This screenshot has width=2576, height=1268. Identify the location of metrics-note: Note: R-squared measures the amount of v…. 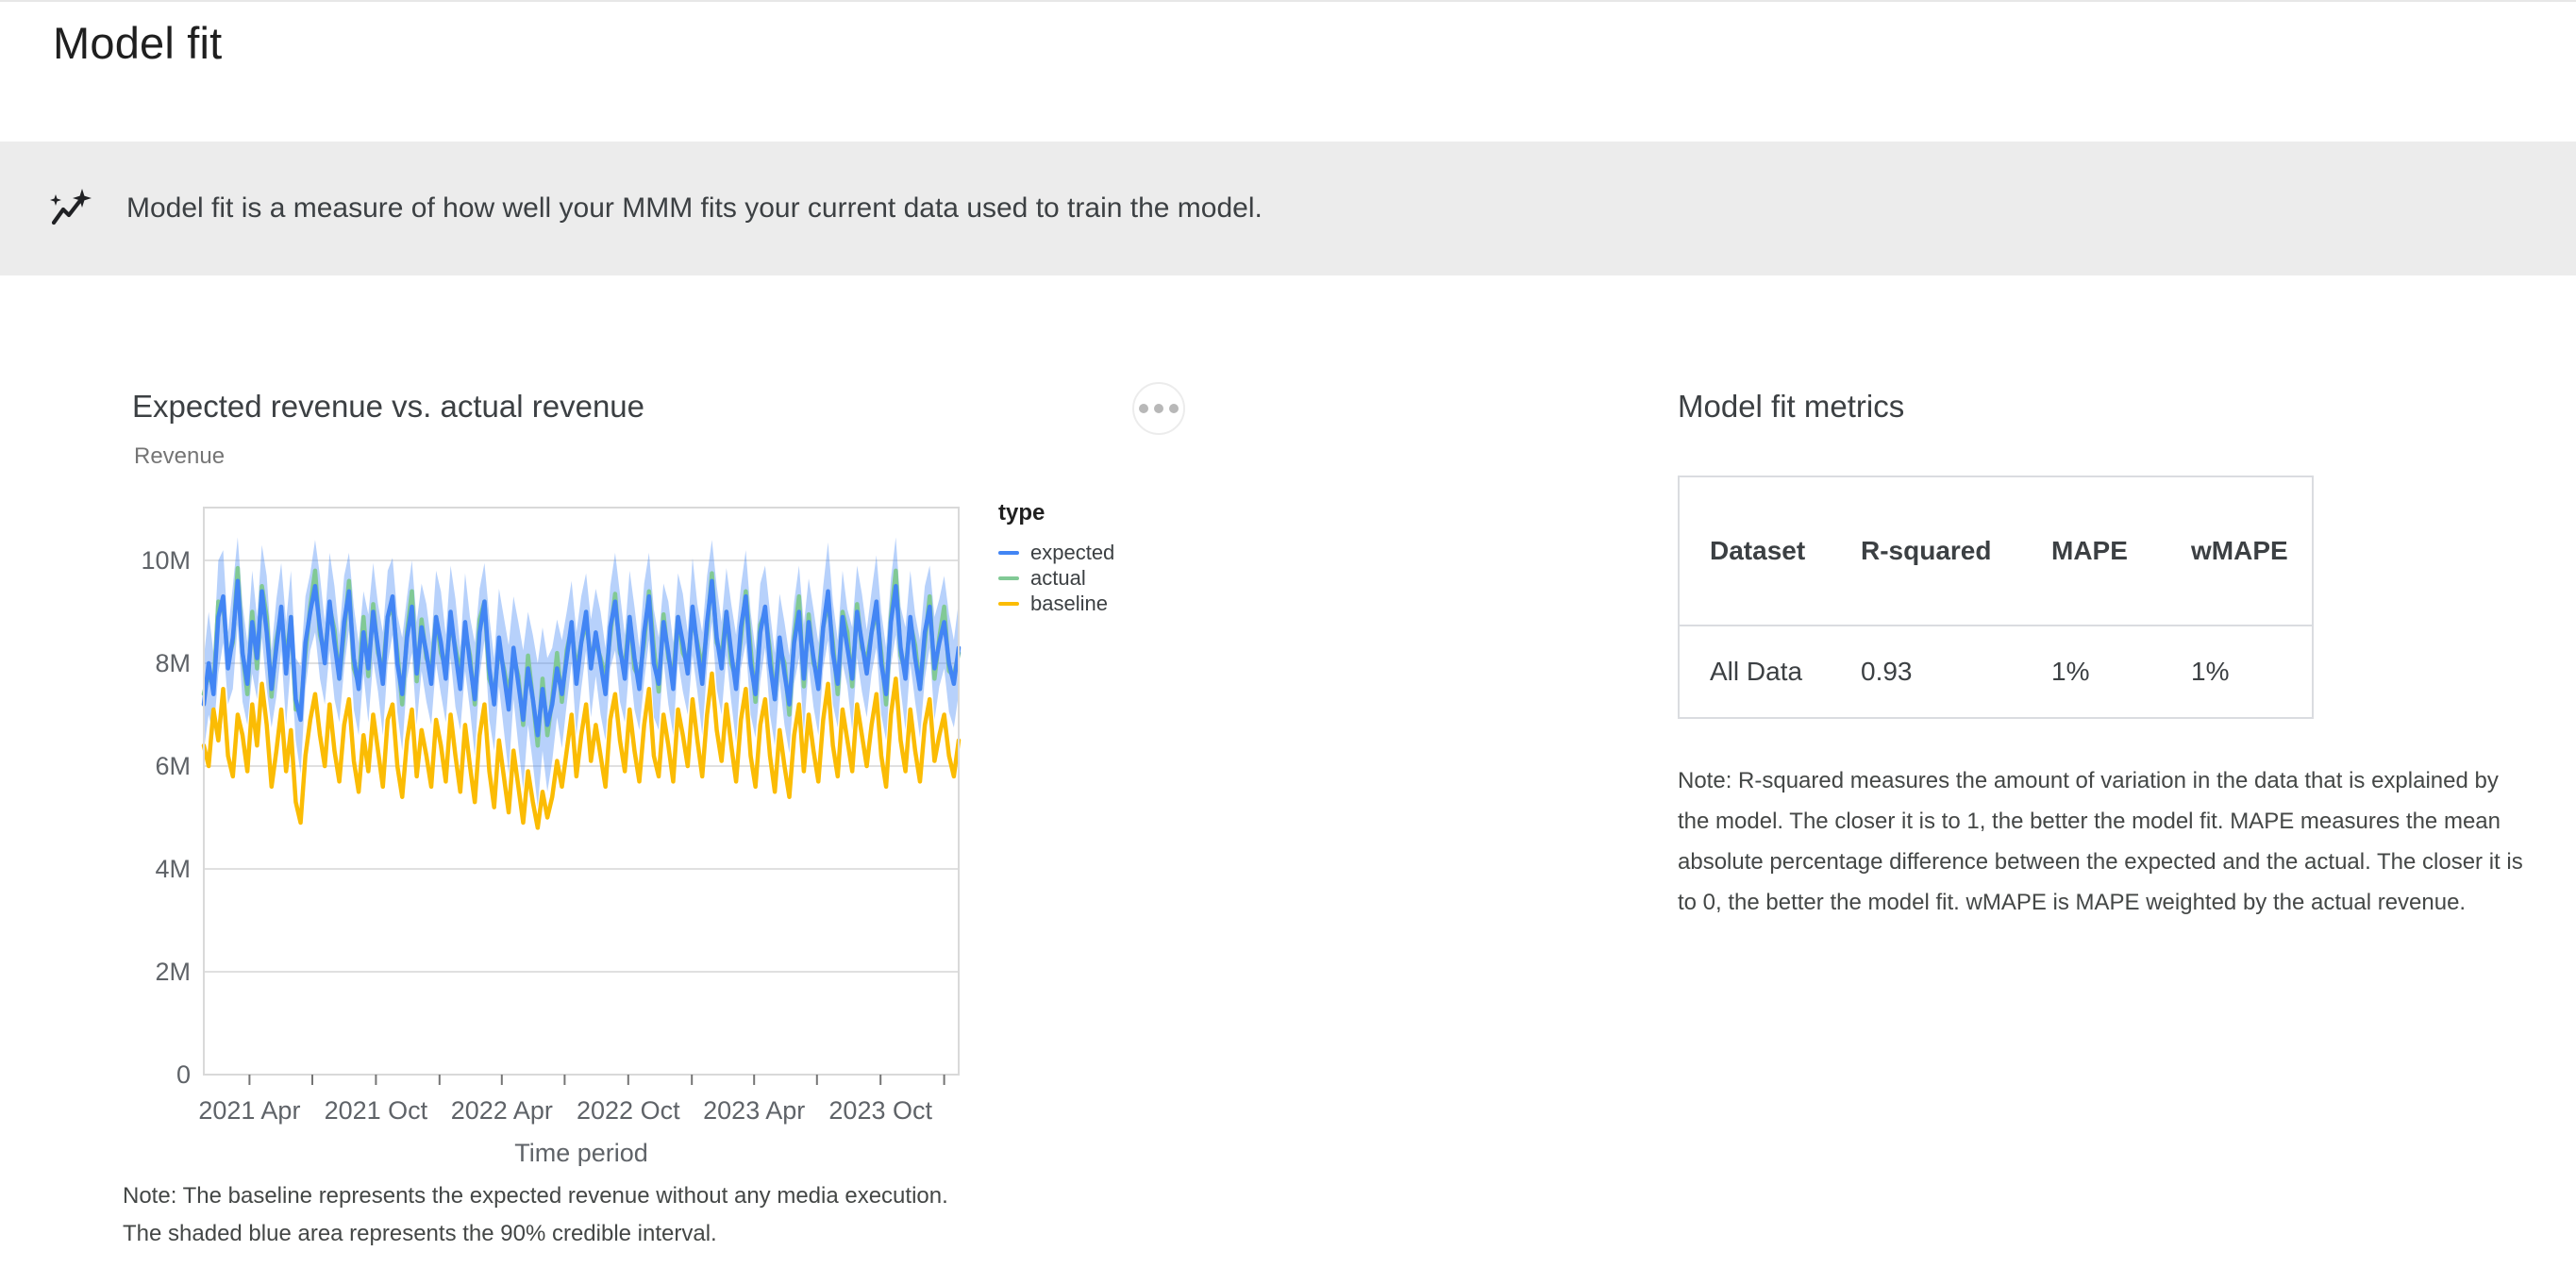
(2100, 841).